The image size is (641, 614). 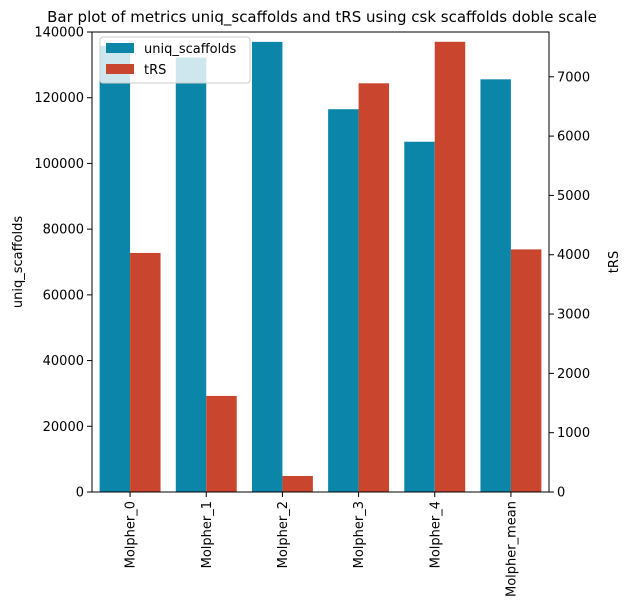 What do you see at coordinates (80, 493) in the screenshot?
I see `left-tick-label: 0` at bounding box center [80, 493].